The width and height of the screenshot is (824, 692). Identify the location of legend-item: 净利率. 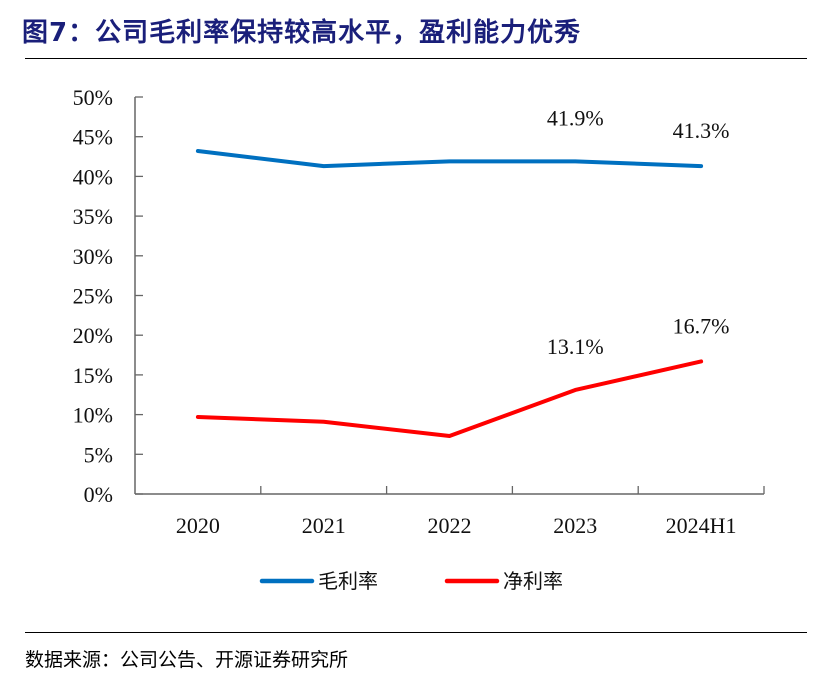
(503, 581).